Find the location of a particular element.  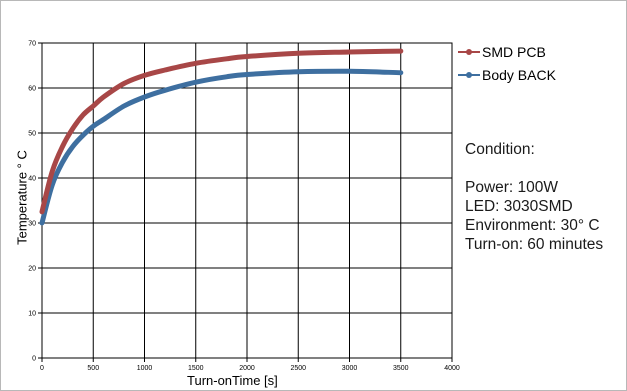

x-tick-label: 0 is located at coordinates (42, 368).